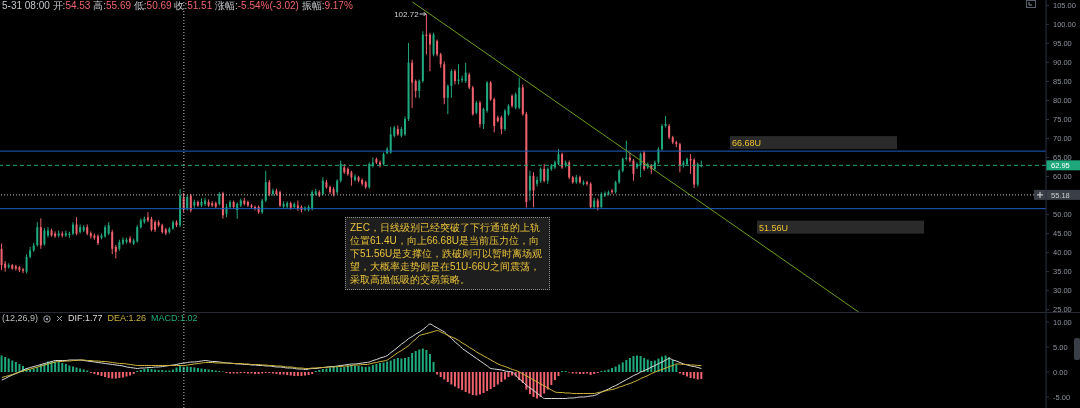 The height and width of the screenshot is (408, 1080). I want to click on annotation: 102.72, so click(407, 14).